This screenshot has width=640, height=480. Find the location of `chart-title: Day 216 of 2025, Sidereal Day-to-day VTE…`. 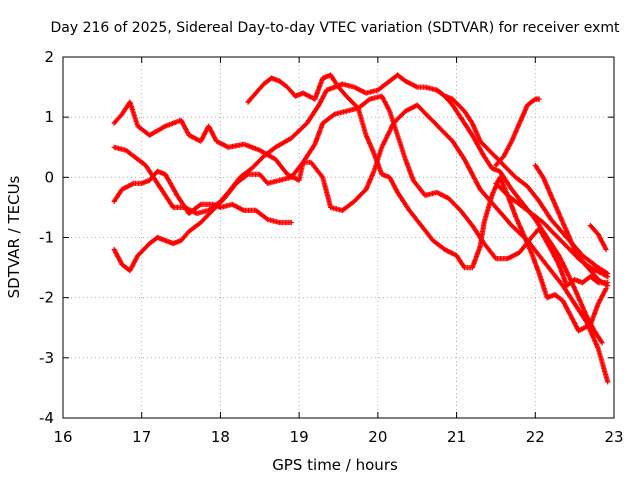

chart-title: Day 216 of 2025, Sidereal Day-to-day VTE… is located at coordinates (336, 28).